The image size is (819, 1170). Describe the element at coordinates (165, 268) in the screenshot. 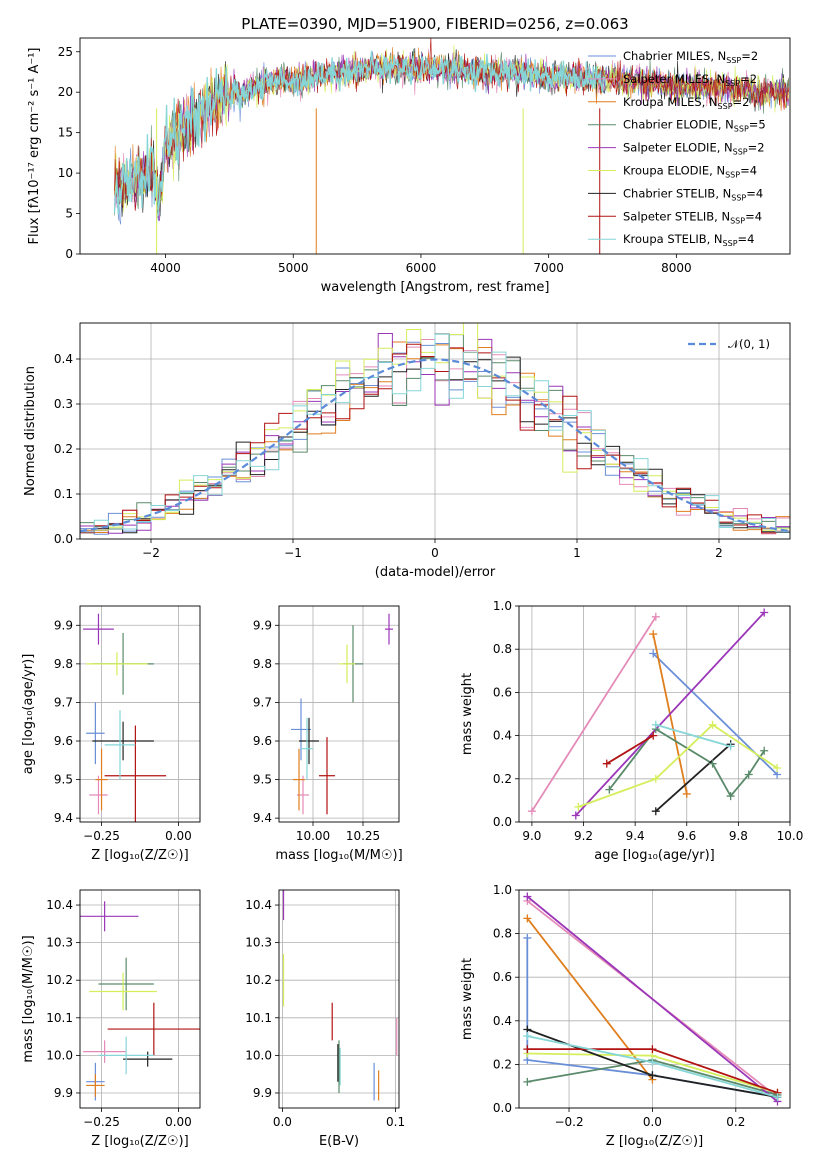

I see `x-tick-label: 4000` at that location.